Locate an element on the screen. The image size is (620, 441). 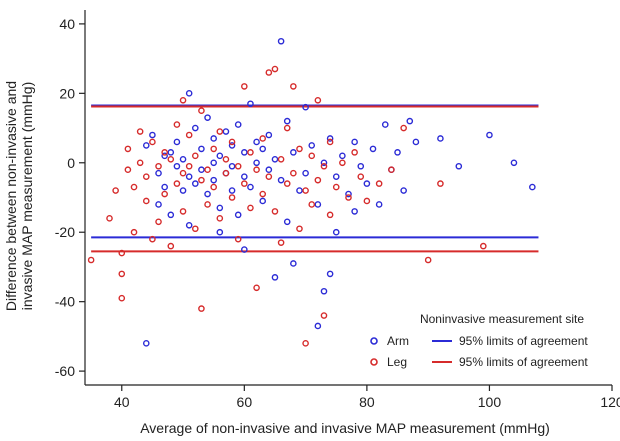
y-tick-label: -40 is located at coordinates (65, 302).